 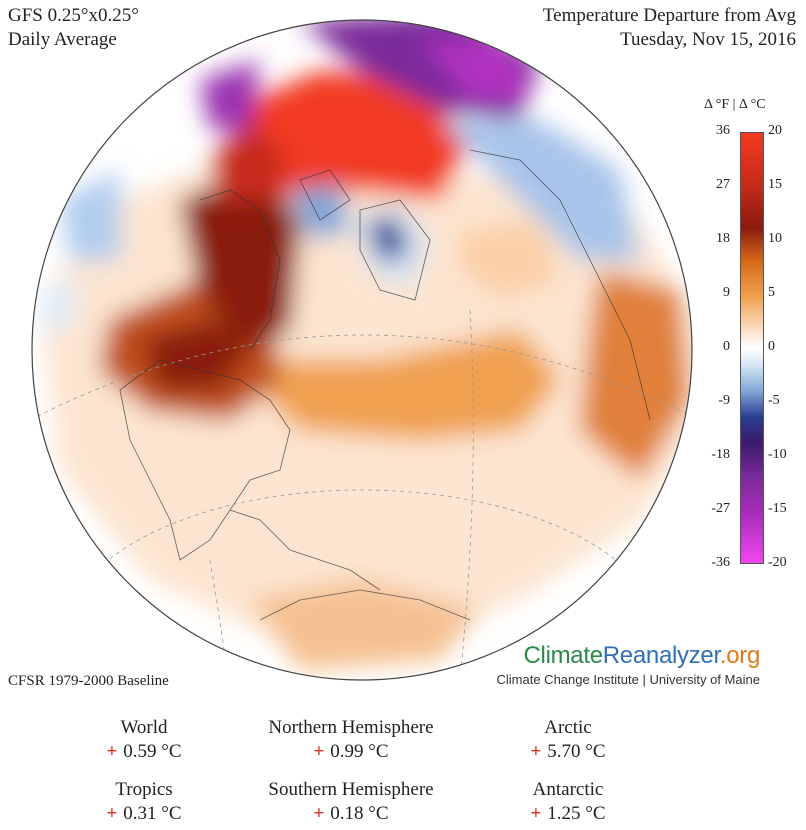 I want to click on colorbar-f-tick: 18, so click(x=723, y=238).